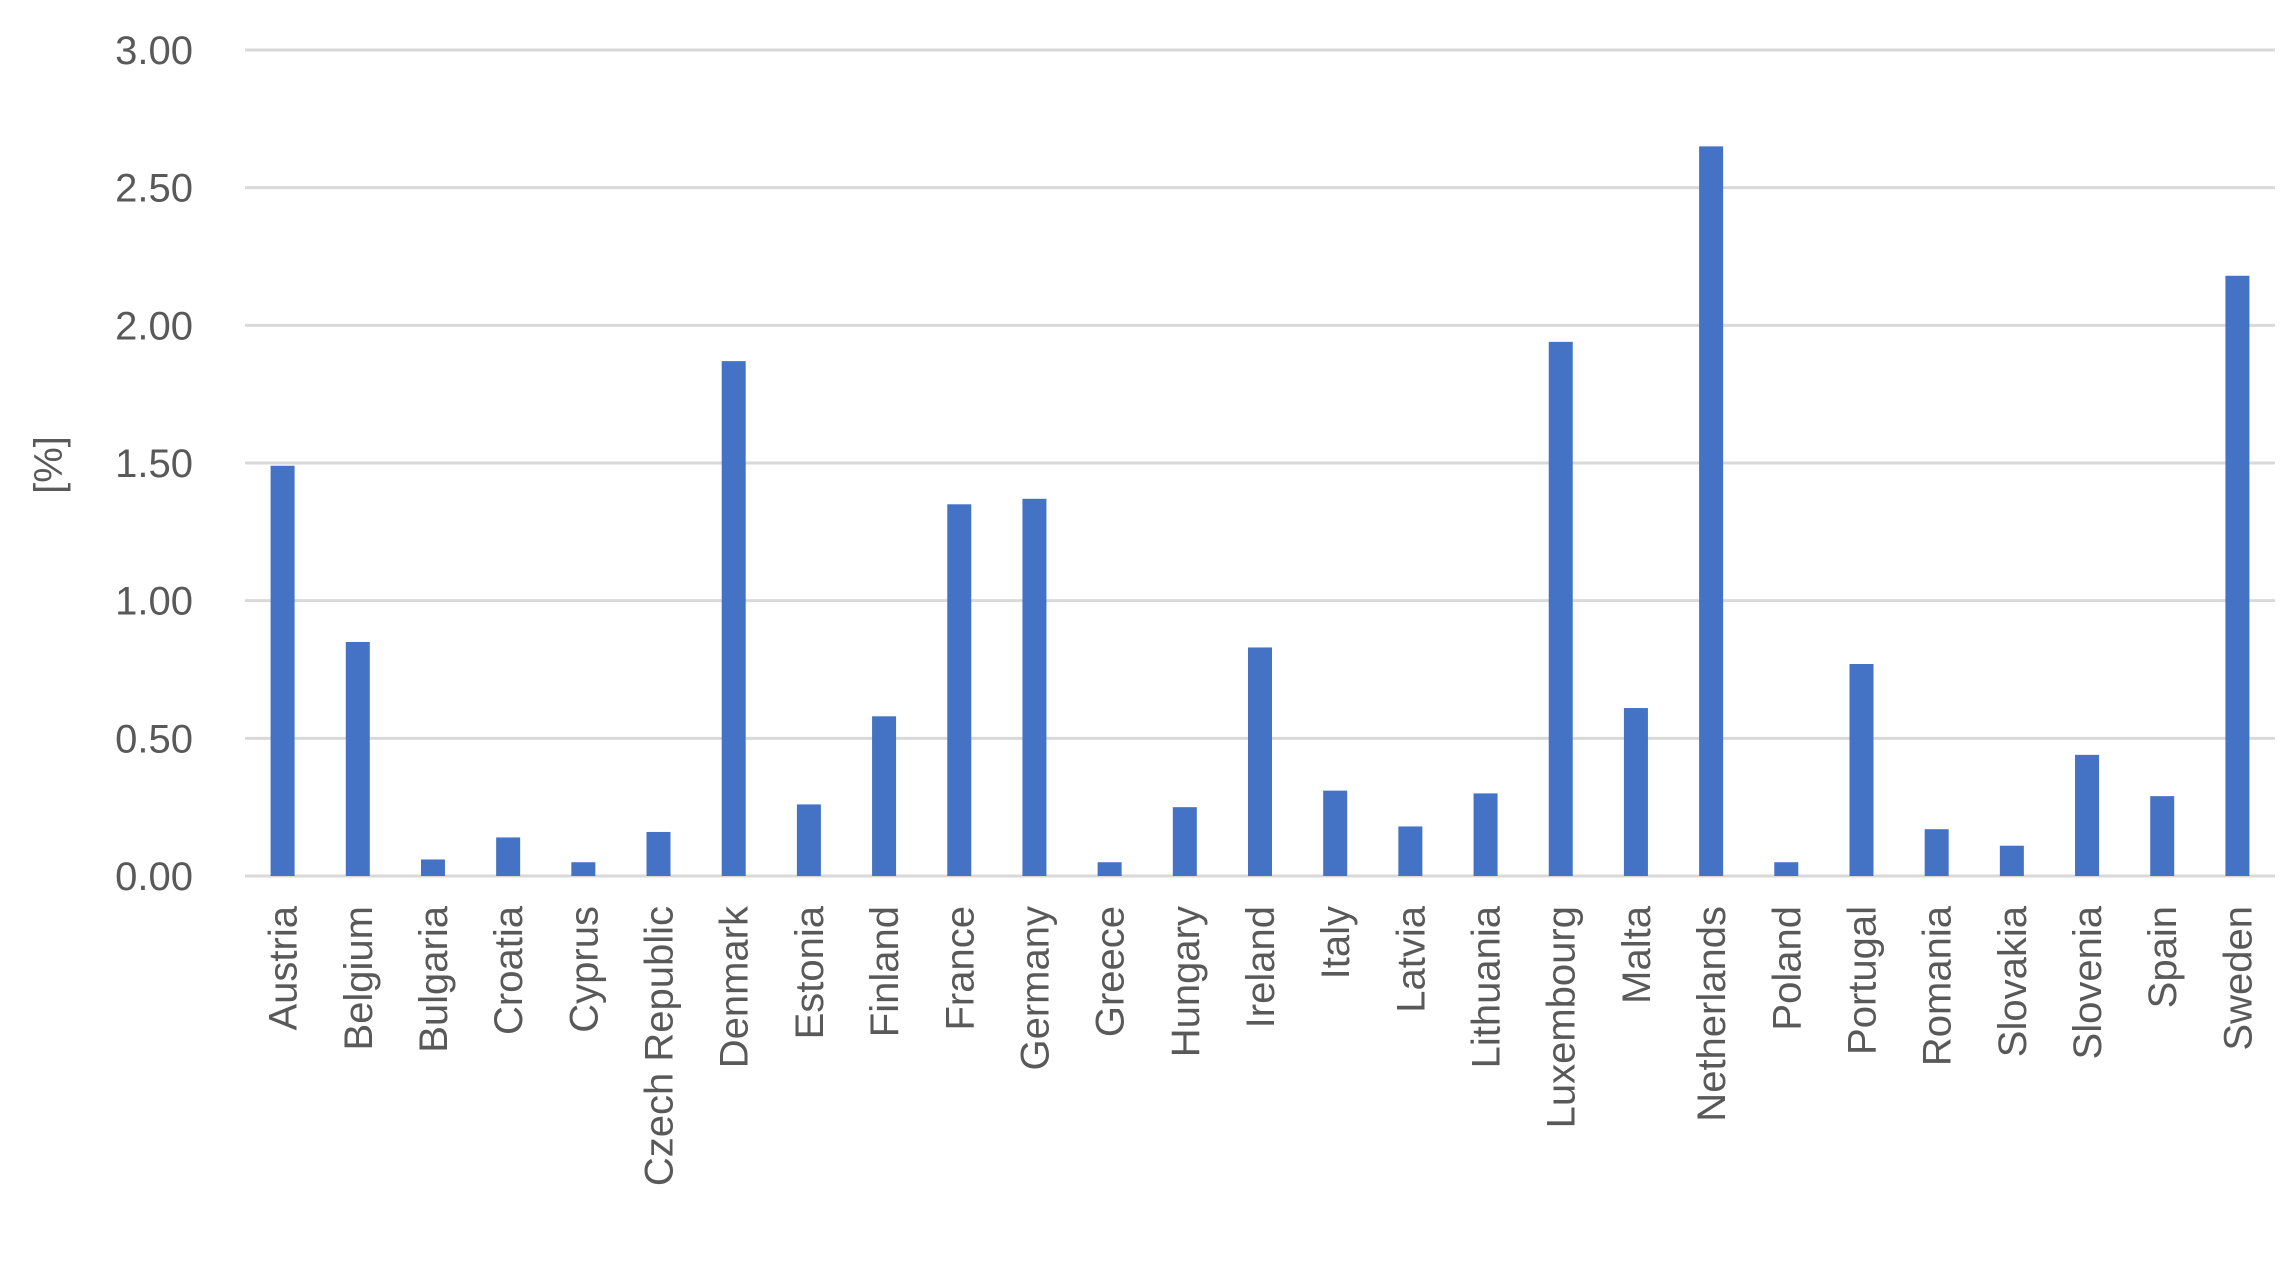  What do you see at coordinates (1861, 769) in the screenshot?
I see `bar-portugal` at bounding box center [1861, 769].